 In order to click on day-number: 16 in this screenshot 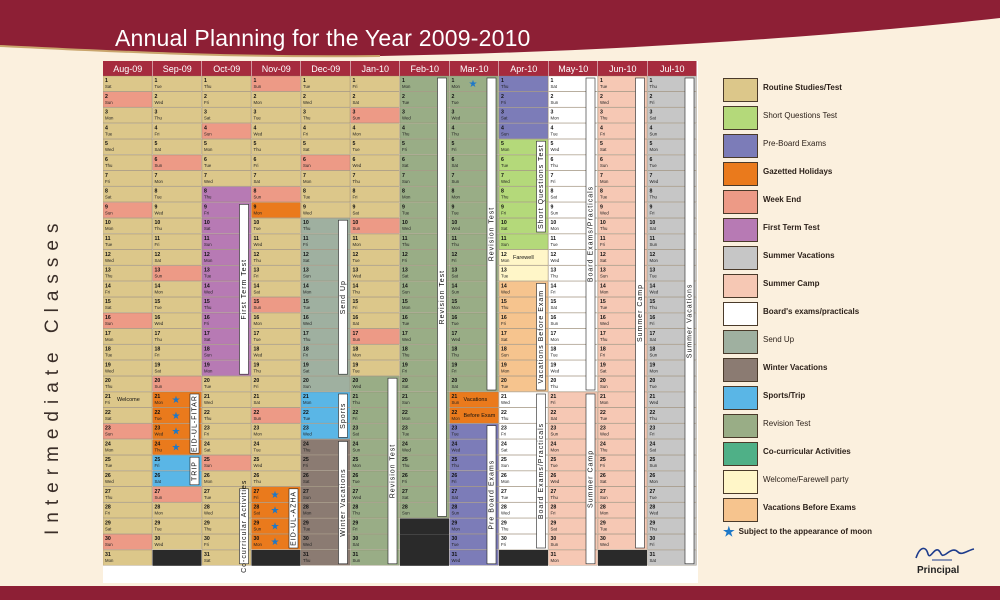, I will do `click(257, 318)`.